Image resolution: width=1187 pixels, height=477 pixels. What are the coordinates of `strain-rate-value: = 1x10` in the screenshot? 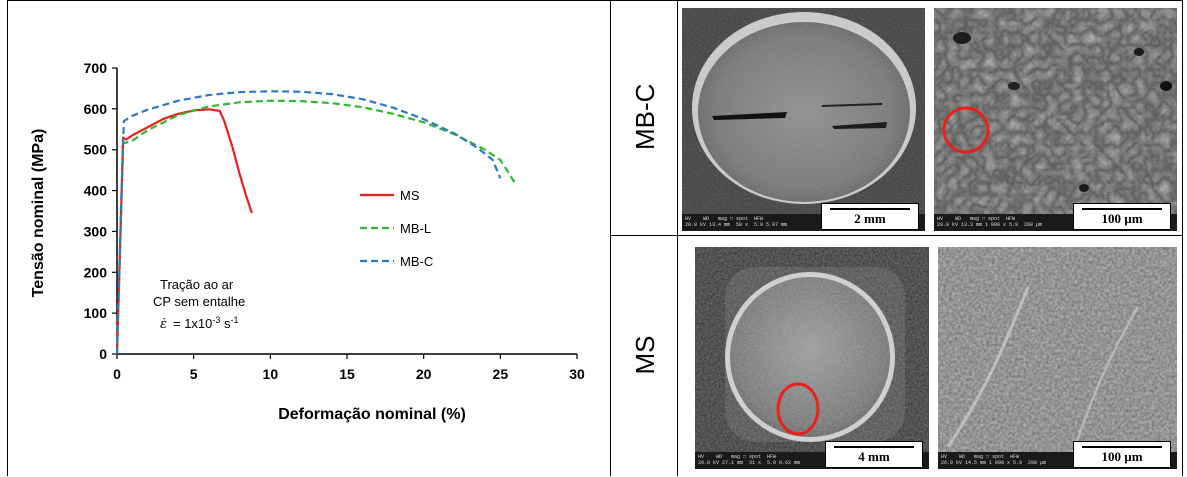 It's located at (192, 323).